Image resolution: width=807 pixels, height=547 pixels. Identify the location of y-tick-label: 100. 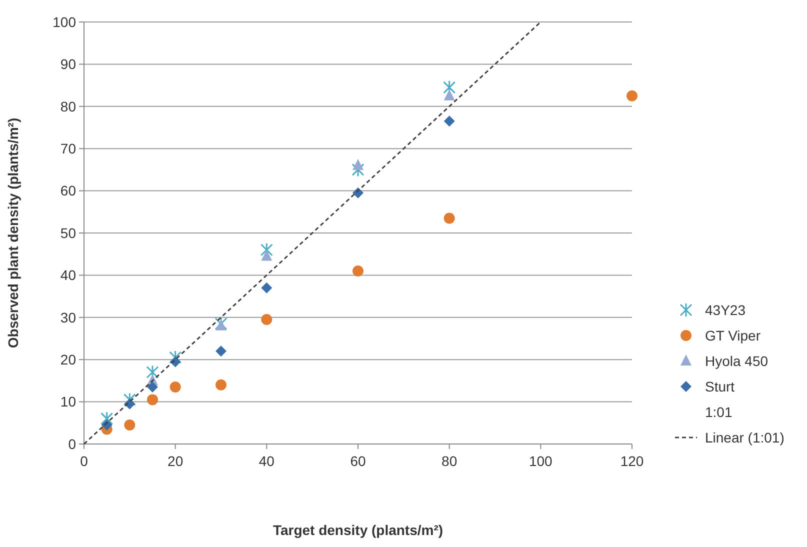
(64, 22).